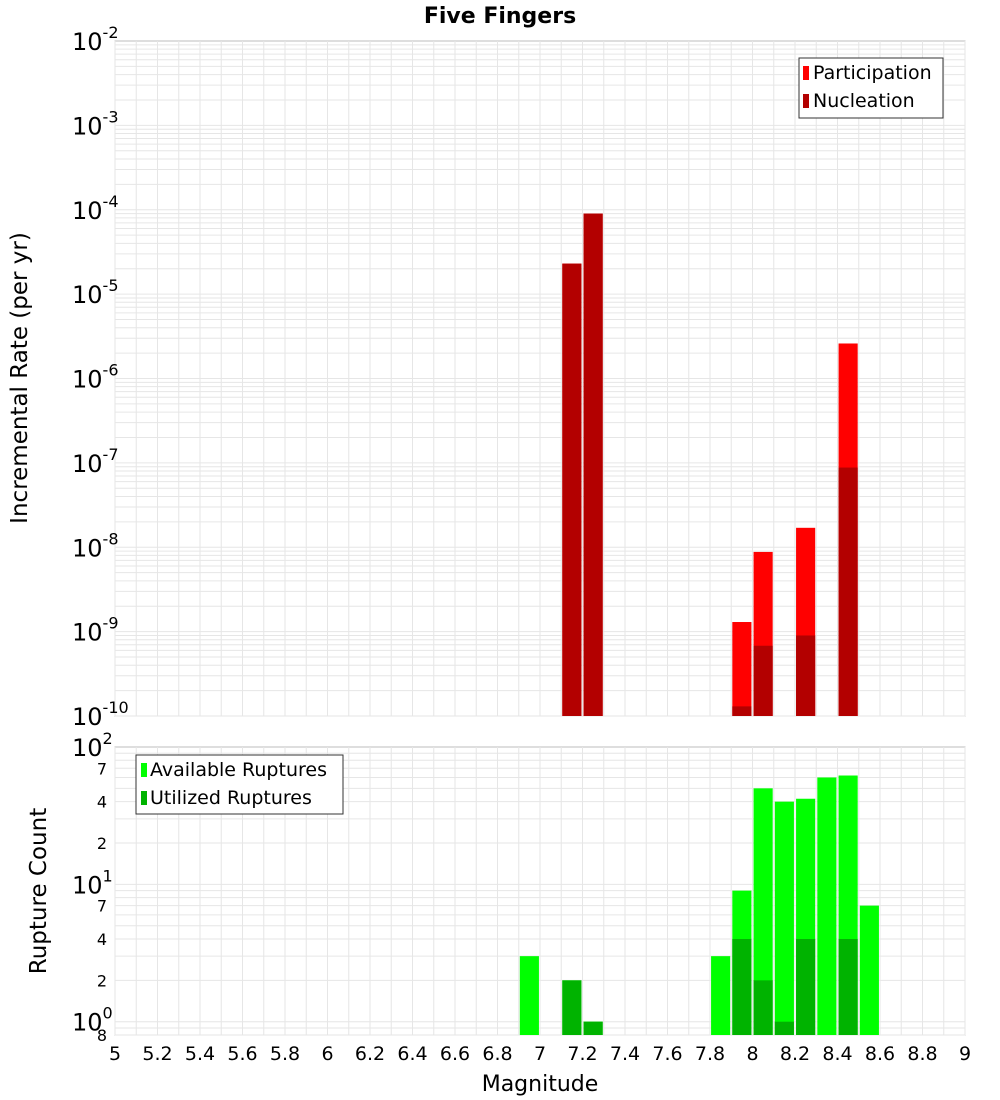  What do you see at coordinates (95, 39) in the screenshot?
I see `rate-y-tick-label: 10⁻²` at bounding box center [95, 39].